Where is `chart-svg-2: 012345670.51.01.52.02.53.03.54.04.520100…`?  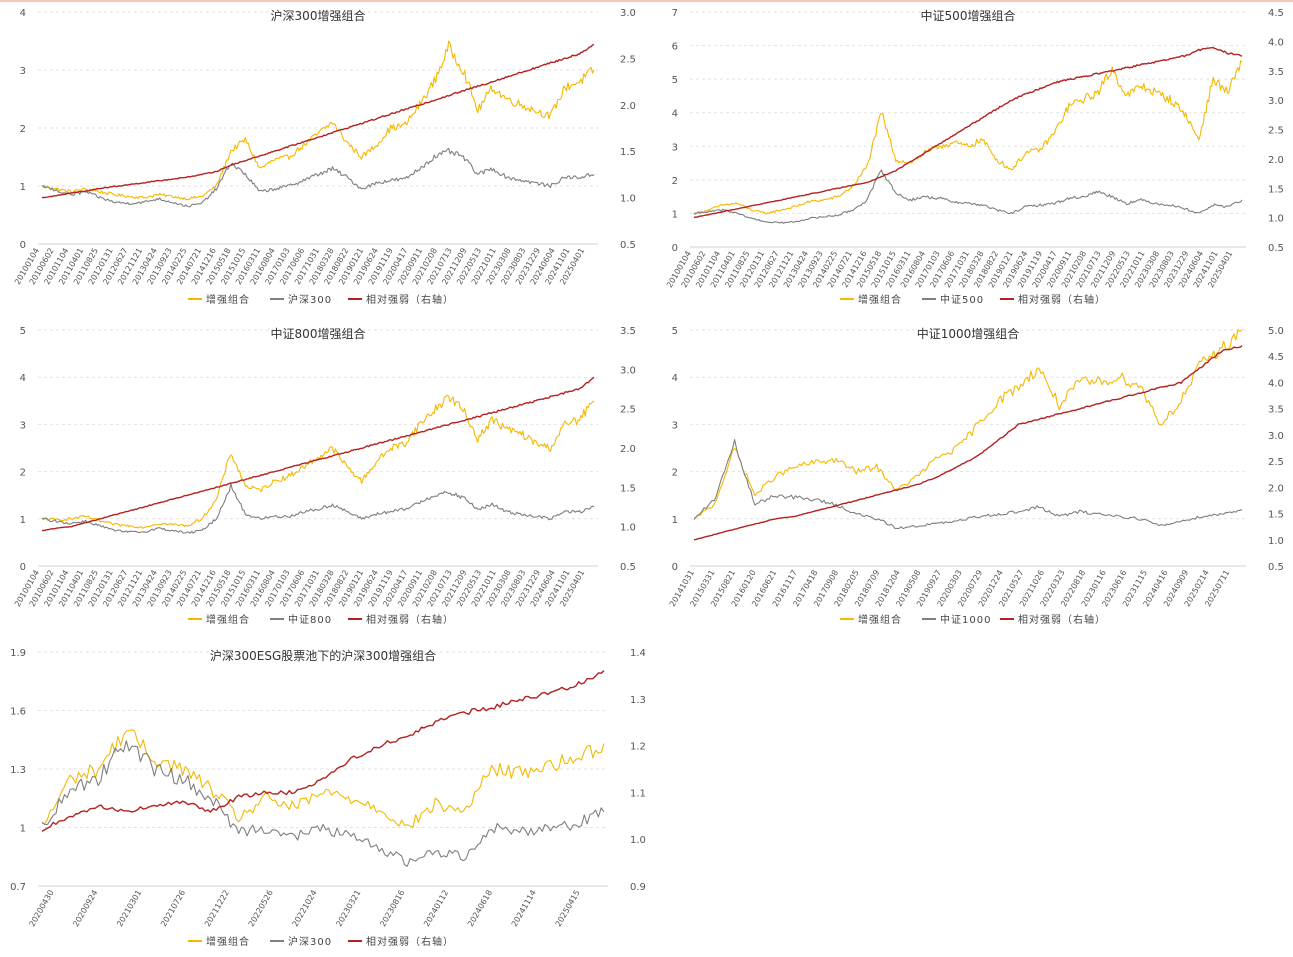
chart-svg-2: 012345670.51.01.52.02.53.03.54.04.520100… is located at coordinates (974, 157).